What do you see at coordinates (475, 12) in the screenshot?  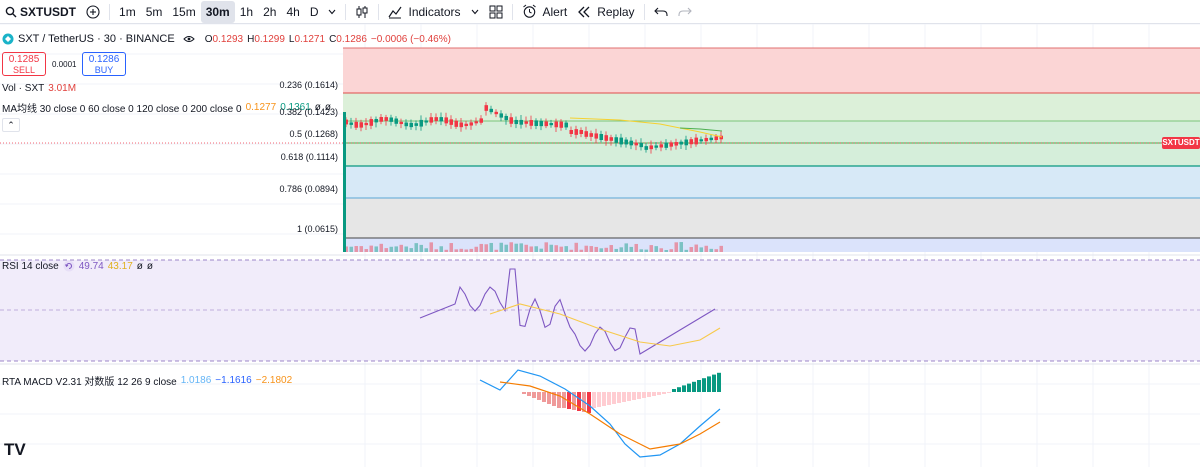 I see `indicators-dropdown` at bounding box center [475, 12].